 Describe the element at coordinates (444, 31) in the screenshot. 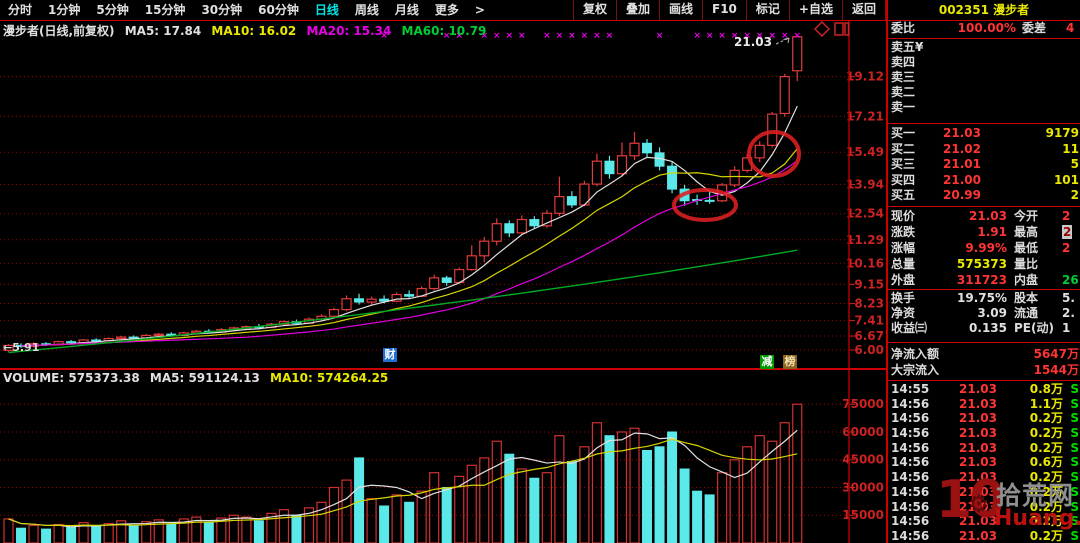

I see `kline-ma60-value: MA60: 10.79` at that location.